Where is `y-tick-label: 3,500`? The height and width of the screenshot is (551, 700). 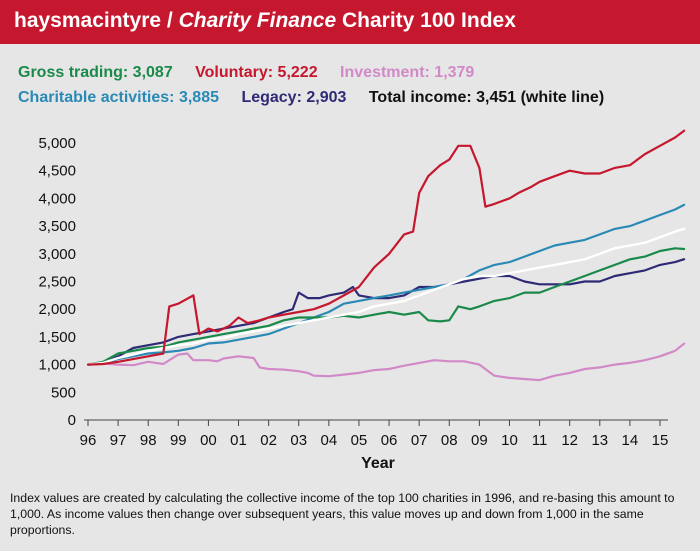 y-tick-label: 3,500 is located at coordinates (57, 226).